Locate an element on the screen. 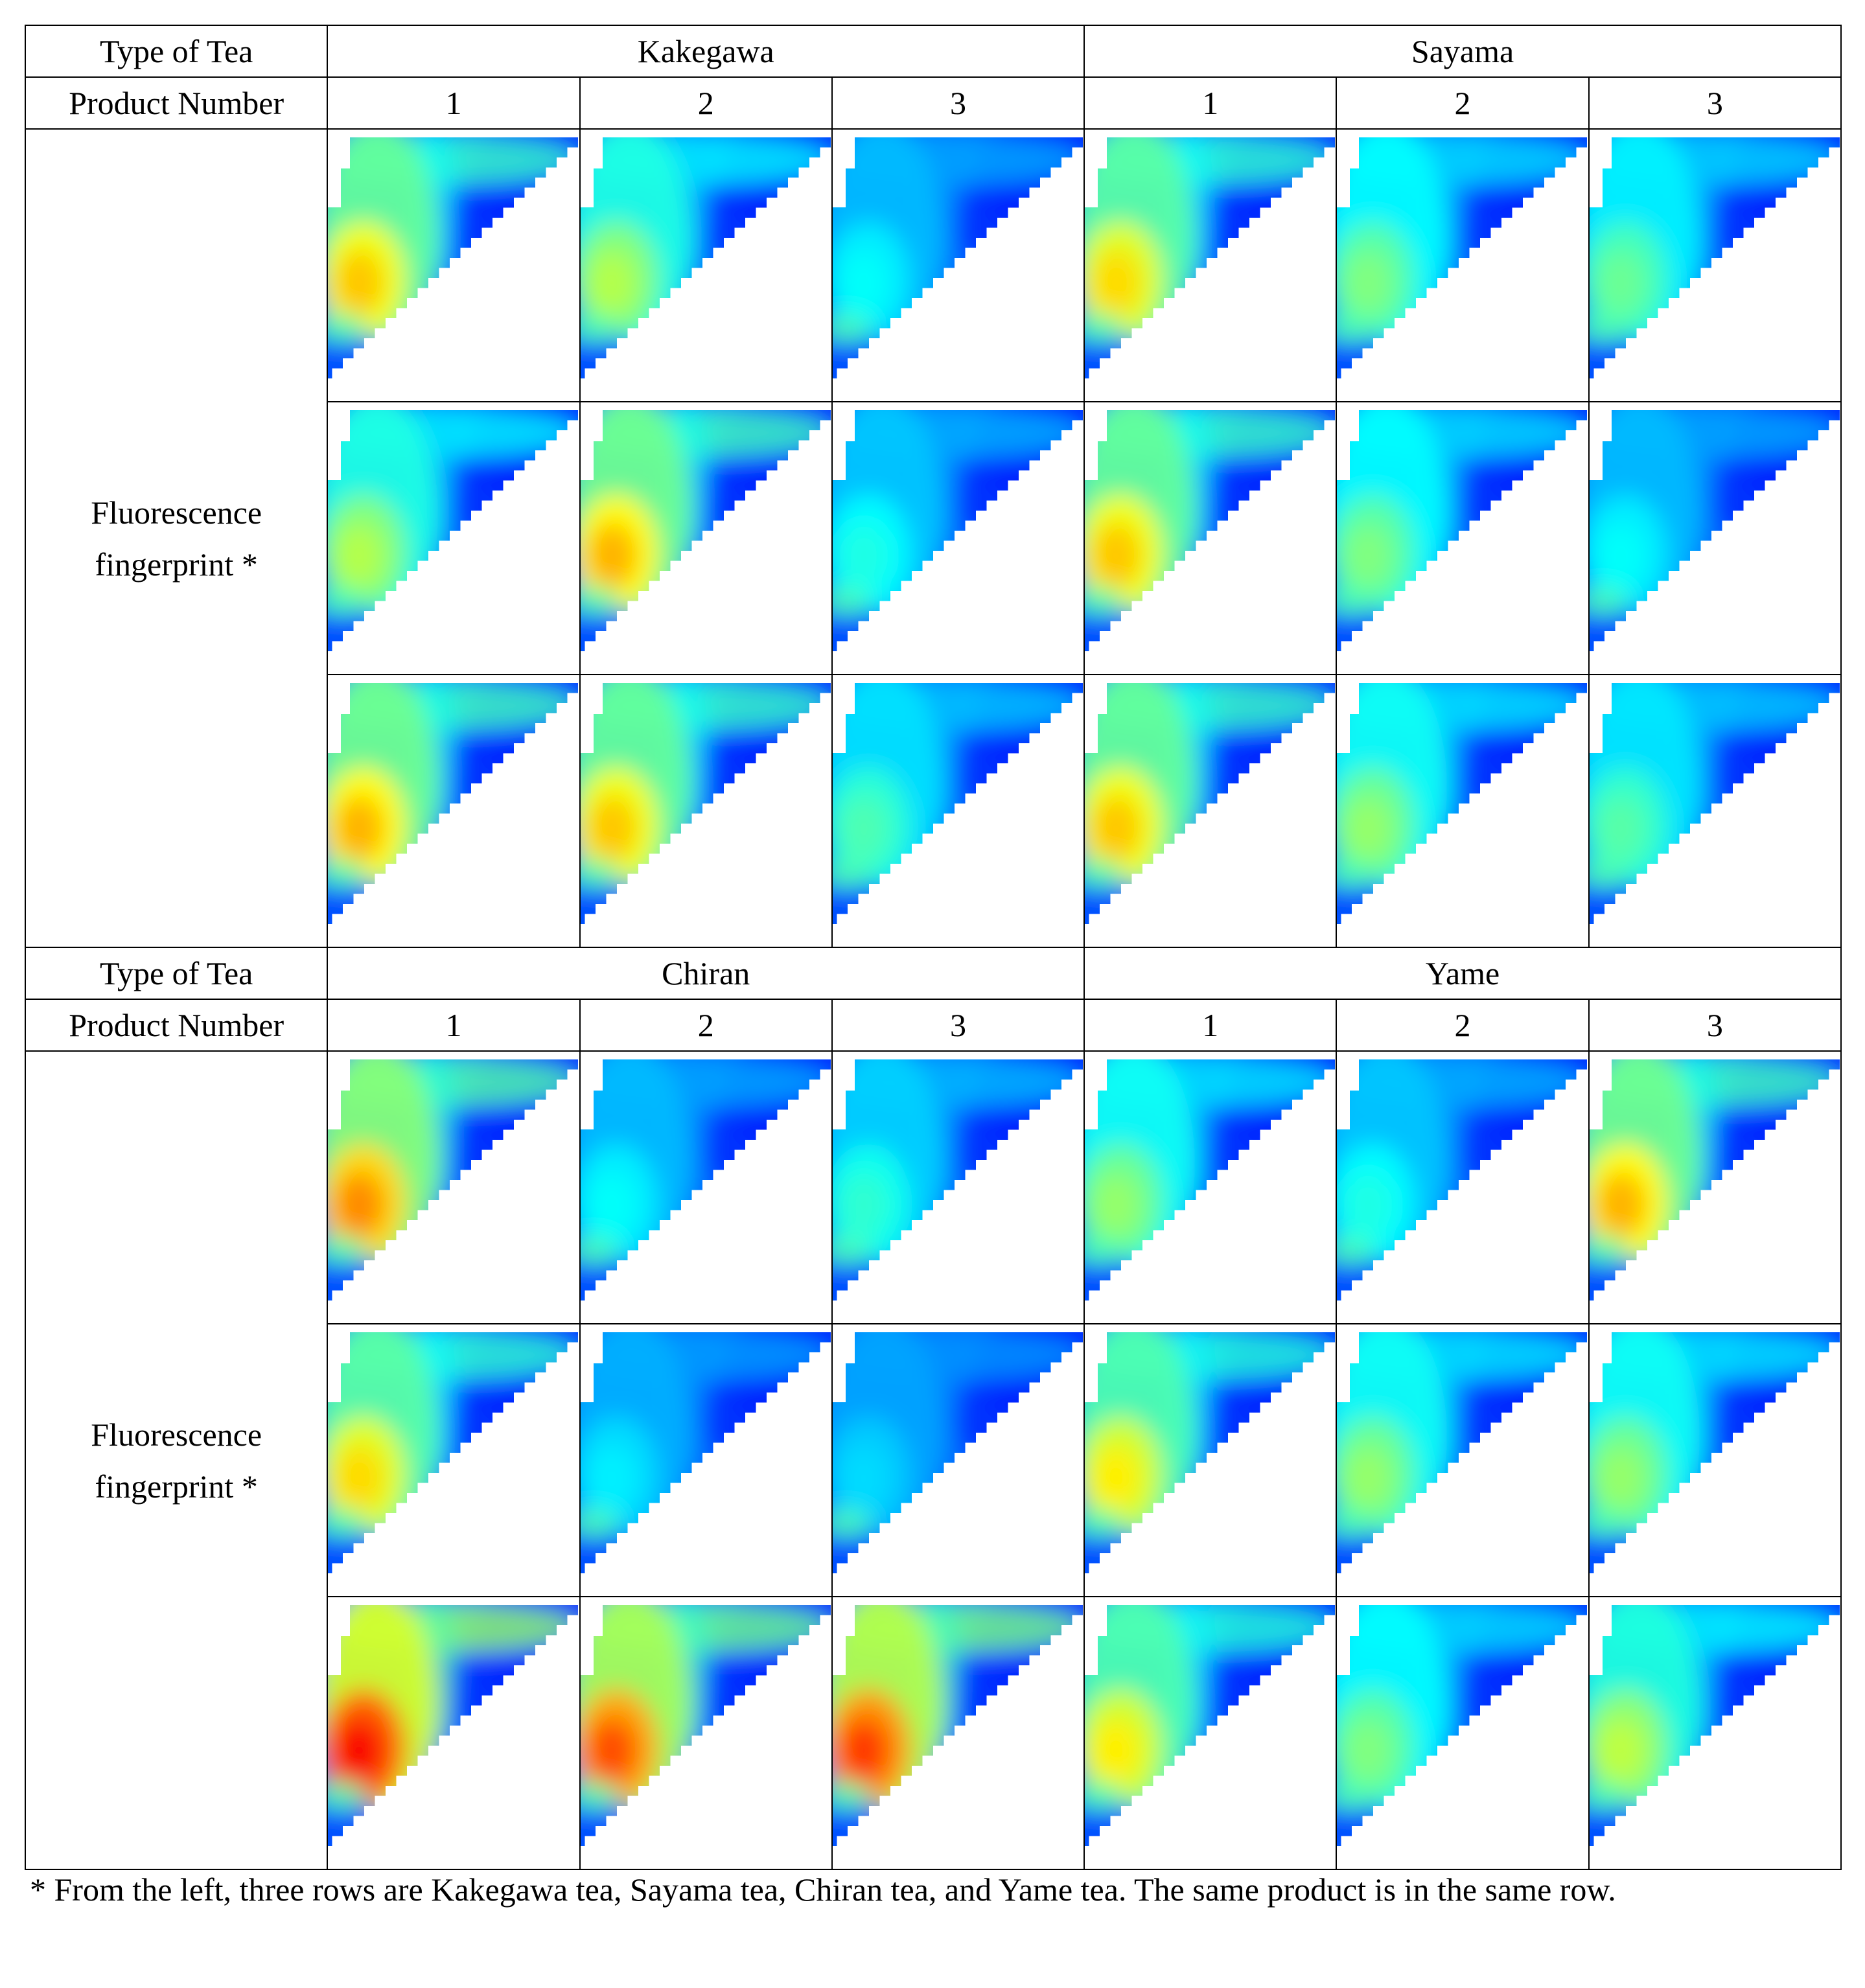 The image size is (1865, 1988). region-header: Sayama is located at coordinates (1462, 51).